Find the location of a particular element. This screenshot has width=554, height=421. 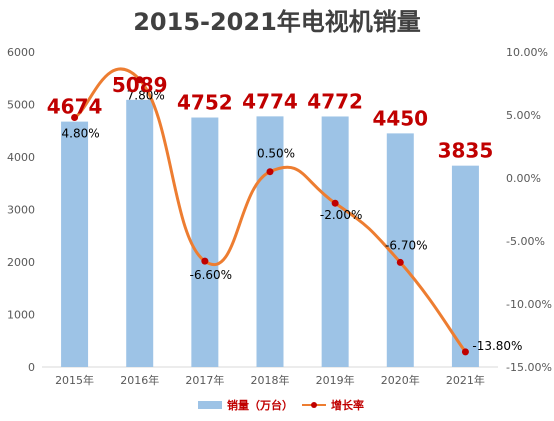

right-tick-label: -5.00% is located at coordinates (525, 241).